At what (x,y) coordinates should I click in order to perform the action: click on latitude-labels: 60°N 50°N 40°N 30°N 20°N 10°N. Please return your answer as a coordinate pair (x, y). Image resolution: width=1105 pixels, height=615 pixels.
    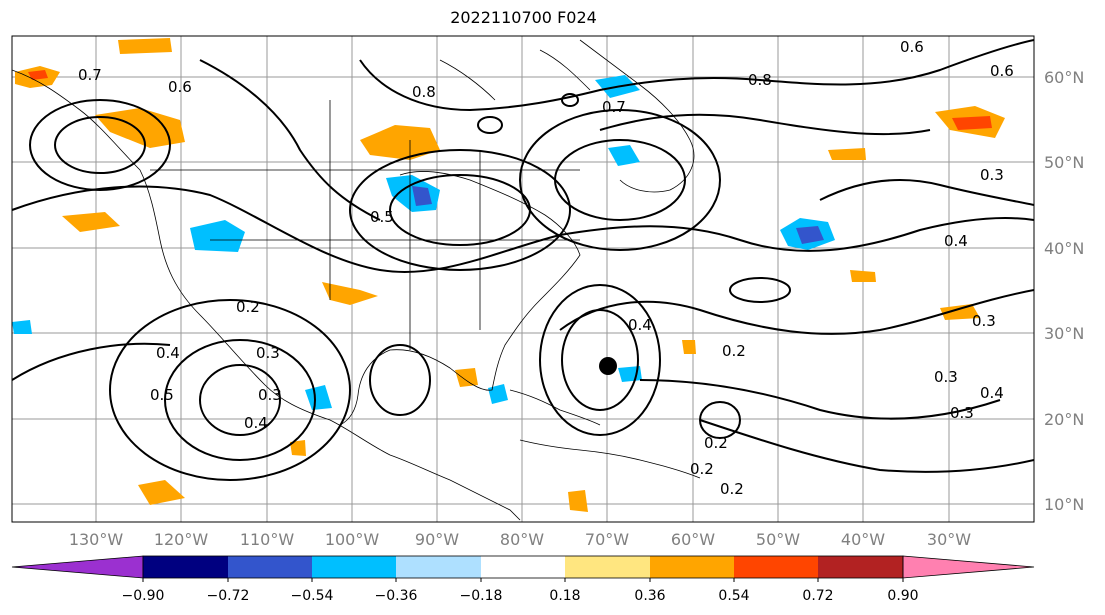
    Looking at the image, I should click on (1064, 291).